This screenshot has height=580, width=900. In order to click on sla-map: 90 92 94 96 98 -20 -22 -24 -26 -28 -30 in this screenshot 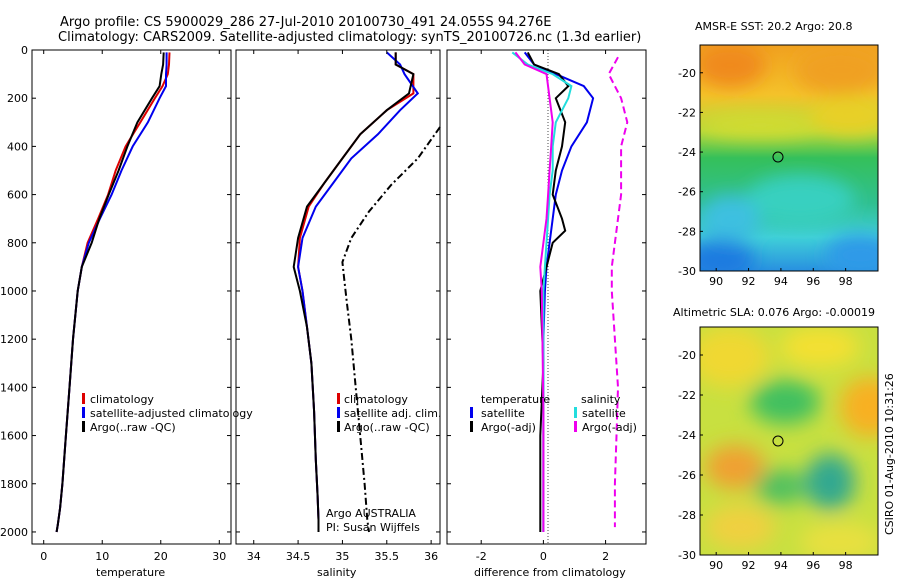, I will do `click(778, 449)`.